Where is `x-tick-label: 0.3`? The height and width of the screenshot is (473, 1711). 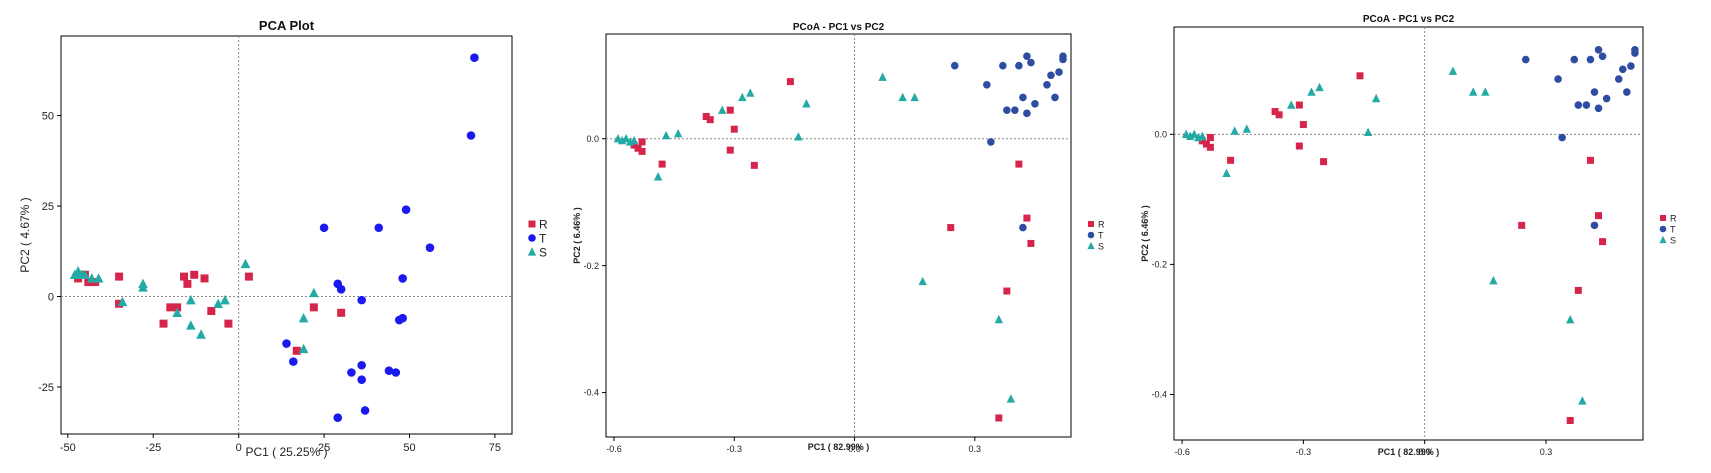 x-tick-label: 0.3 is located at coordinates (975, 449).